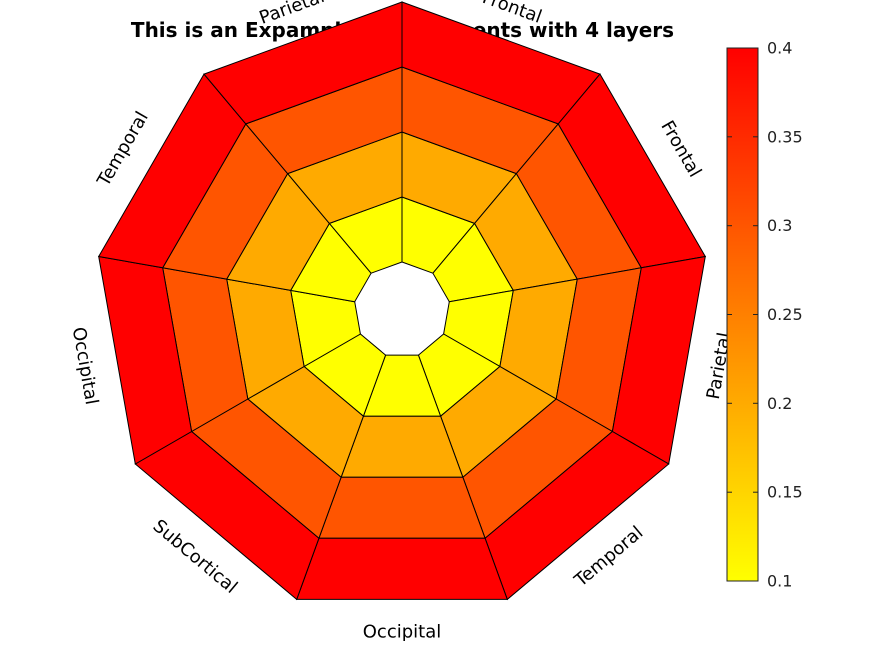 The image size is (875, 656). What do you see at coordinates (785, 136) in the screenshot?
I see `colorbar-tick-label: 0.35` at bounding box center [785, 136].